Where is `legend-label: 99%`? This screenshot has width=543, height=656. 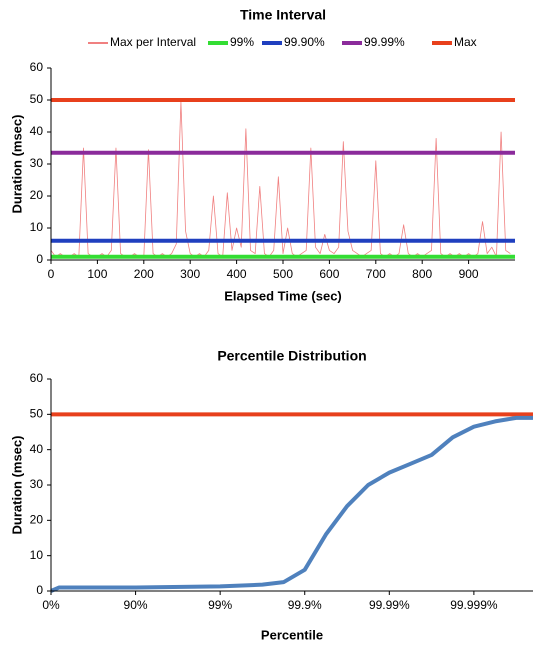
legend-label: 99% is located at coordinates (242, 42).